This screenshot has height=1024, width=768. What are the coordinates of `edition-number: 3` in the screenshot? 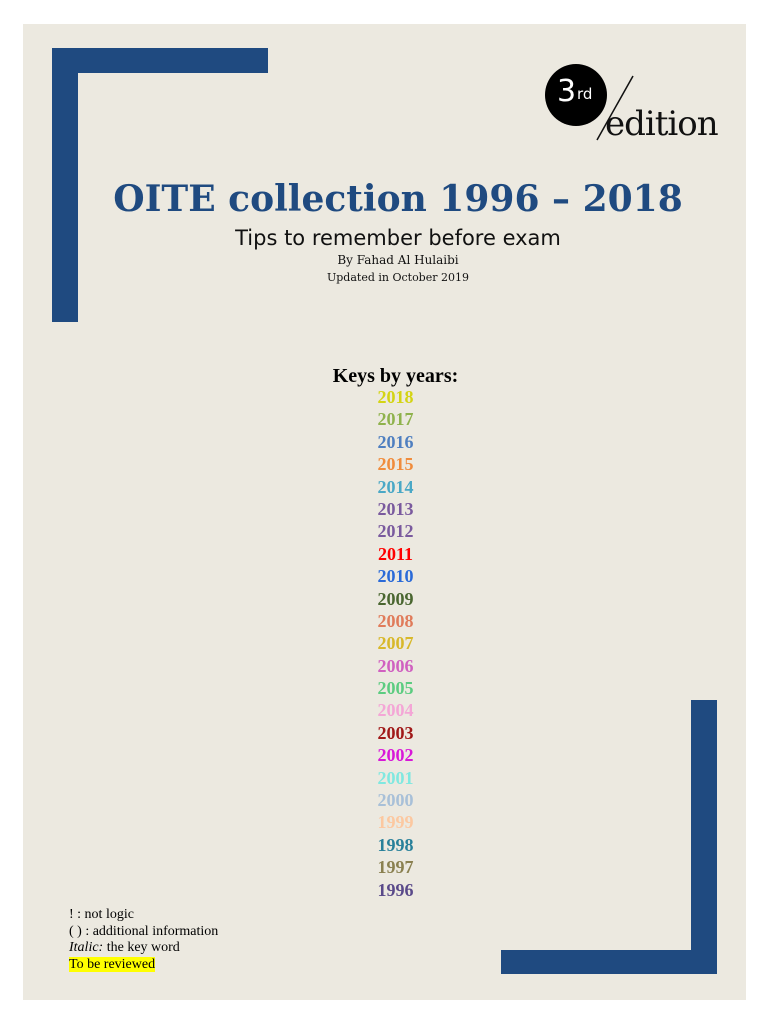 It's located at (567, 91).